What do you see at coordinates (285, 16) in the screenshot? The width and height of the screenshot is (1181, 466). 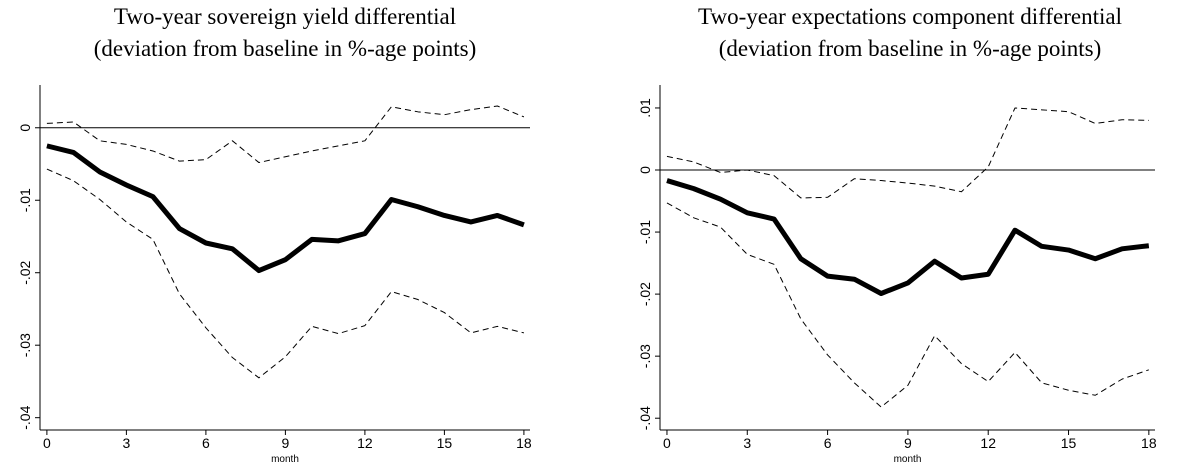 I see `chart-title: Two-year sovereign yield differential` at bounding box center [285, 16].